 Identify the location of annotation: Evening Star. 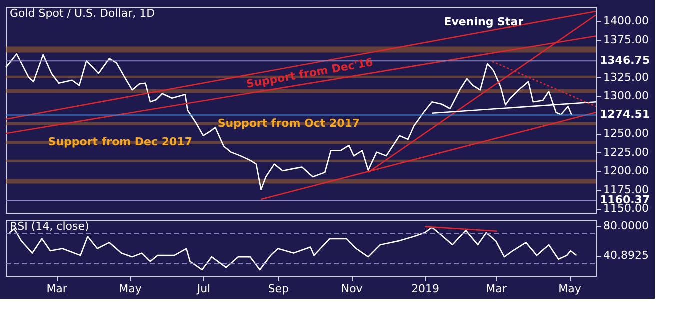
(484, 21).